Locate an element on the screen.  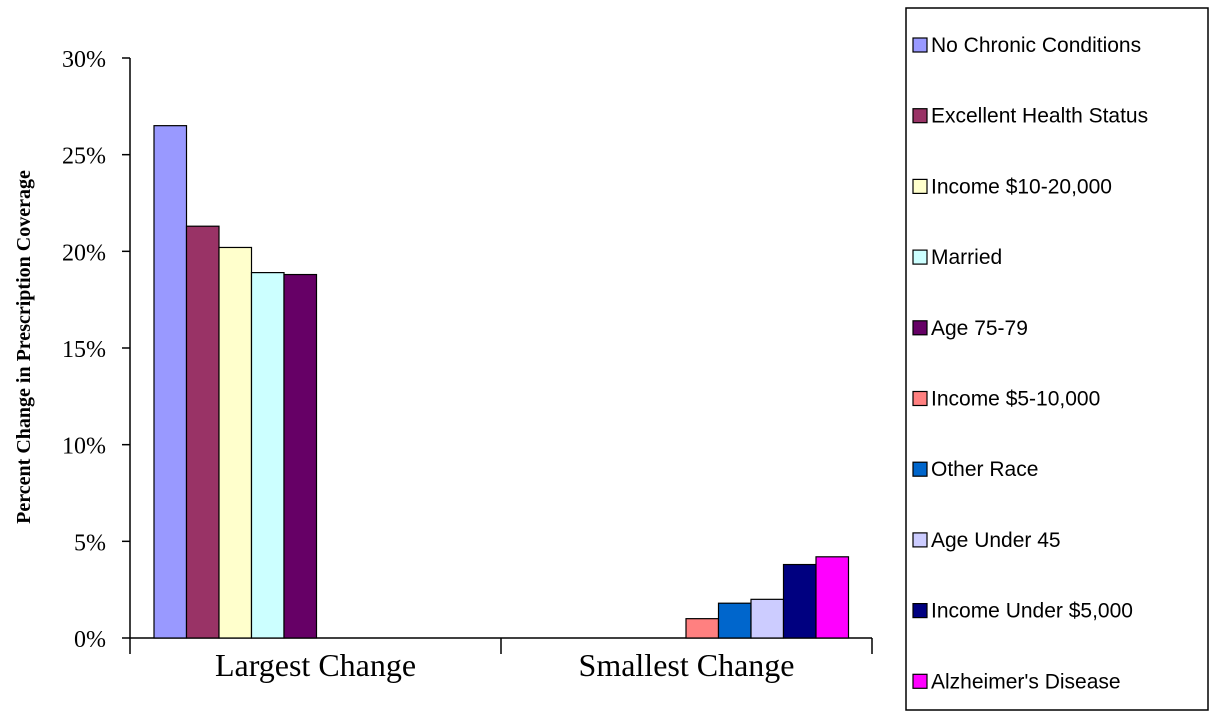
y-axis: 0% 5% 10% 15% 20% 25% 30% is located at coordinates (96, 350).